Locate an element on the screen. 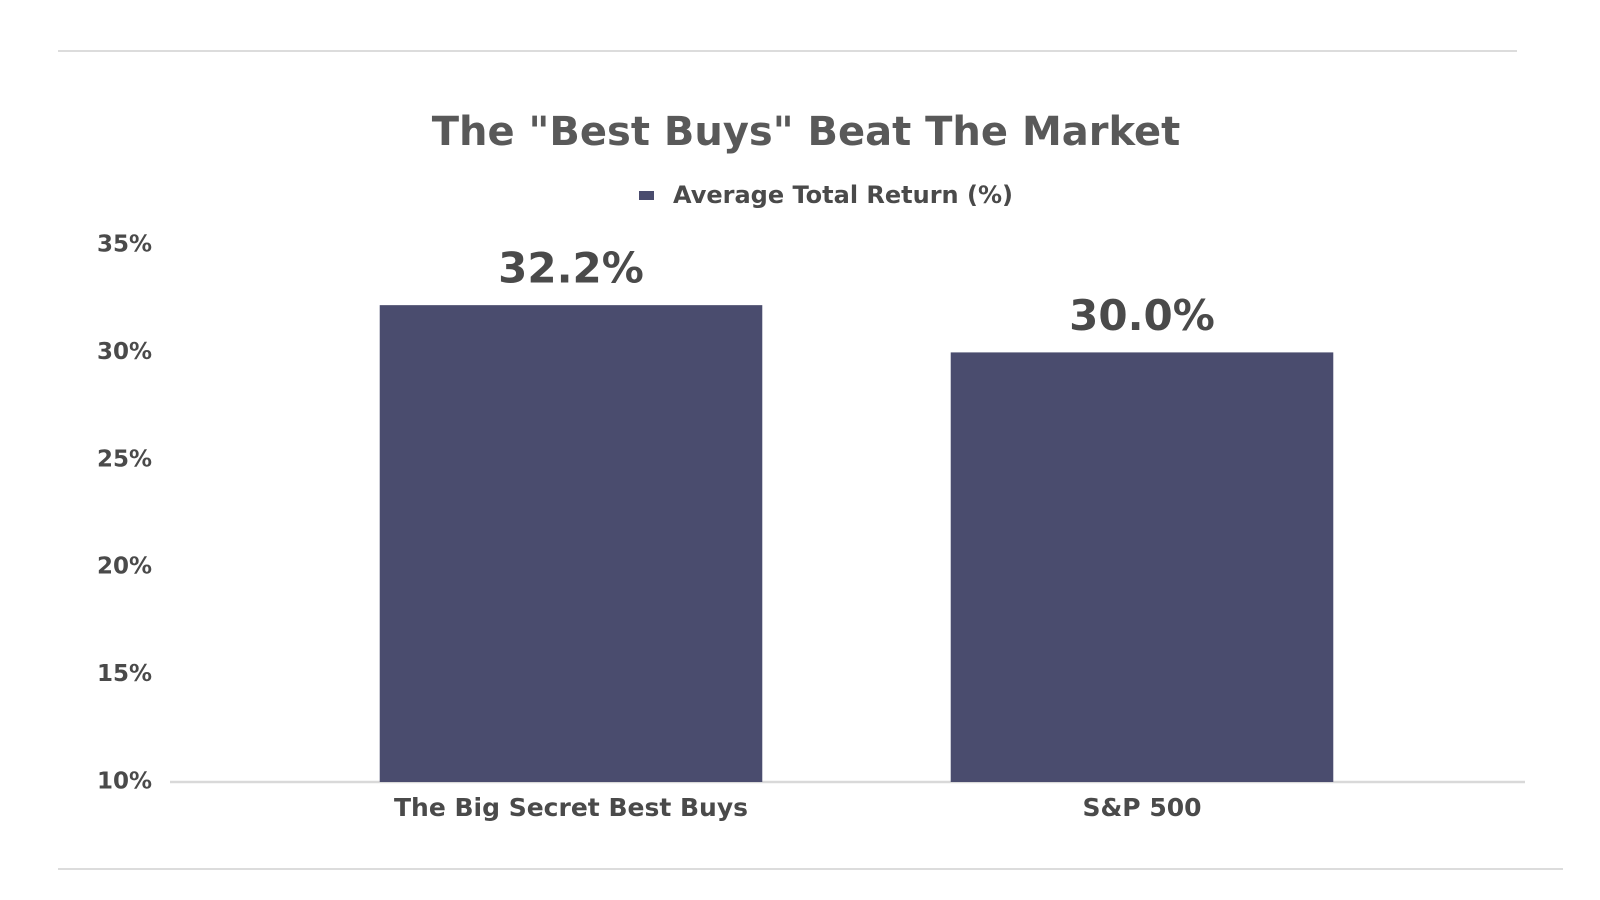 The width and height of the screenshot is (1600, 900). y-tick-label: 10% is located at coordinates (124, 782).